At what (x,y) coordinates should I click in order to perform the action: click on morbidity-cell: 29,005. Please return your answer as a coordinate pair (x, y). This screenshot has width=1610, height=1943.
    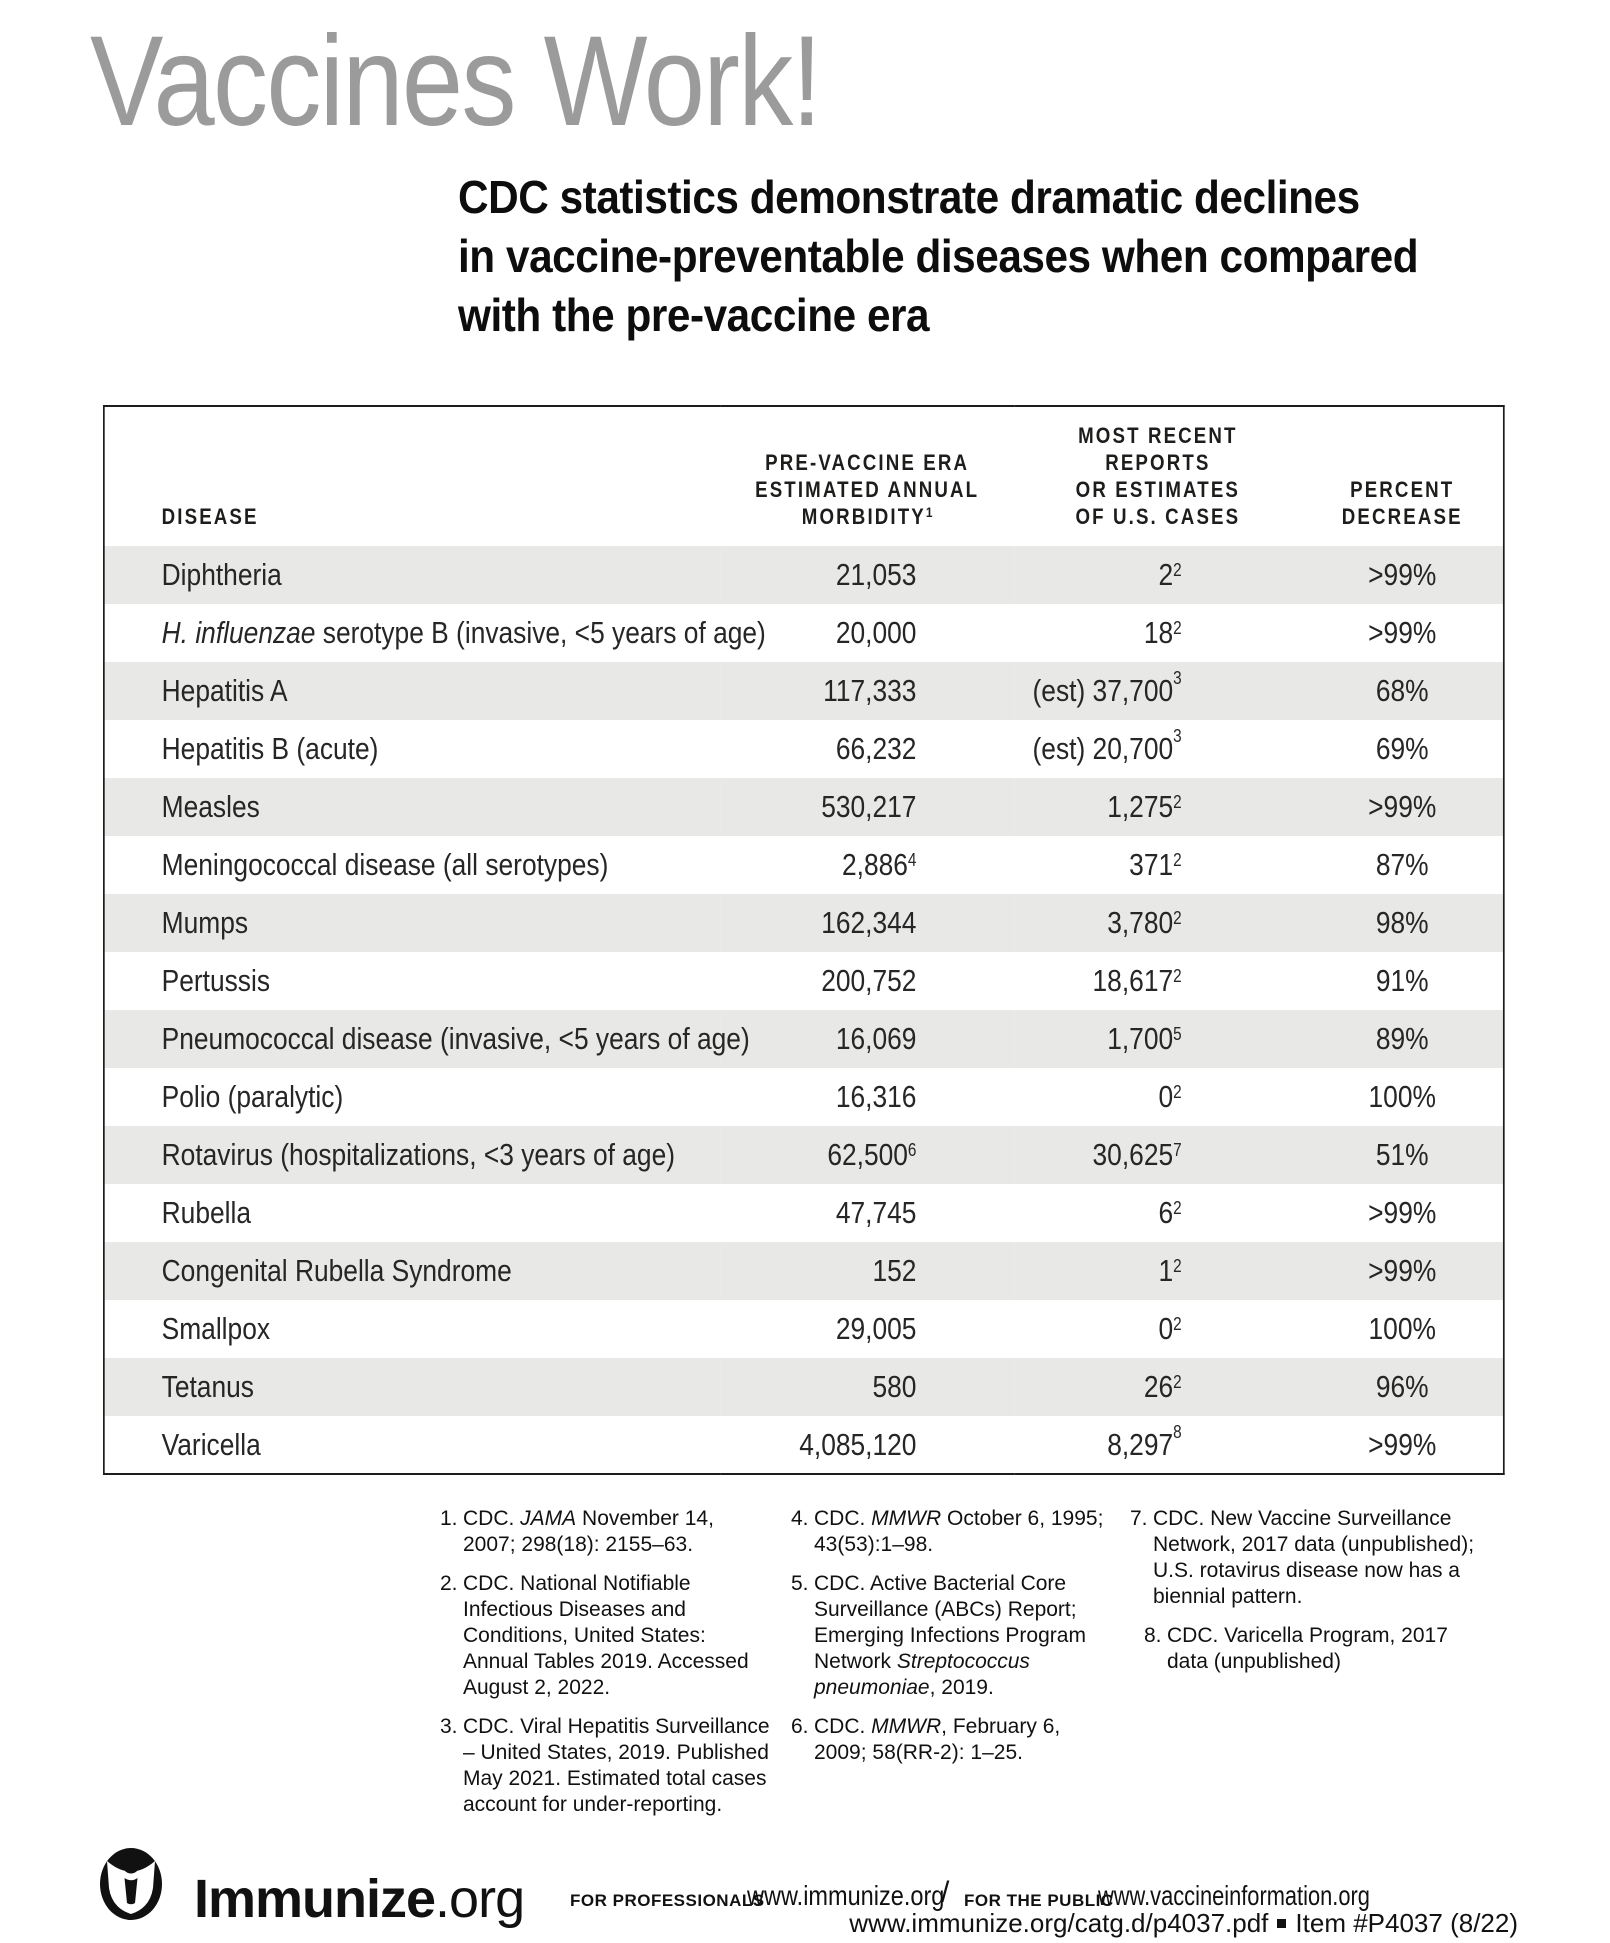
    Looking at the image, I should click on (876, 1328).